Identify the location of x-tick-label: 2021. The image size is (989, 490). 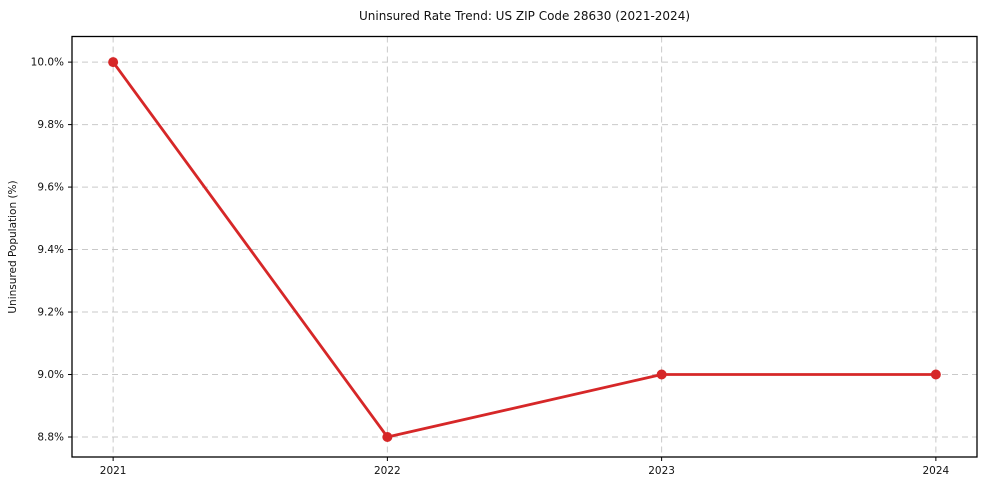
(113, 471).